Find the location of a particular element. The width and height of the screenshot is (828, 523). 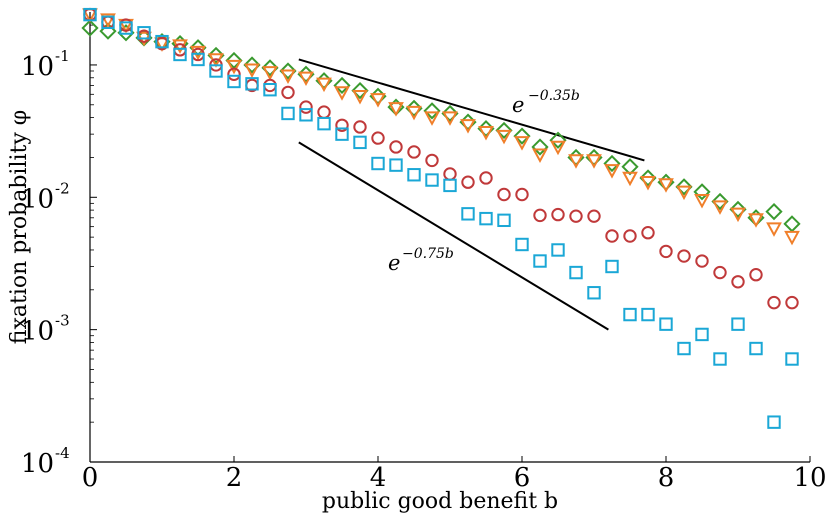

x-tick-label: 0 is located at coordinates (90, 478).